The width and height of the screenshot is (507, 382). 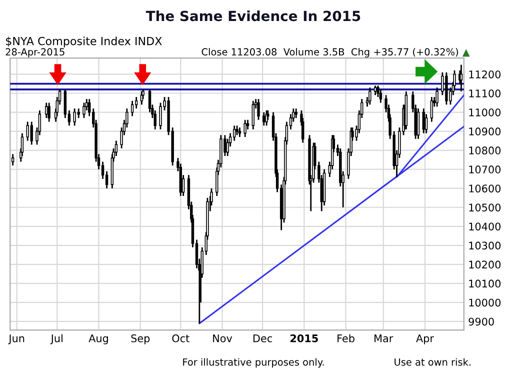 I want to click on x-tick-label: Sep, so click(x=140, y=339).